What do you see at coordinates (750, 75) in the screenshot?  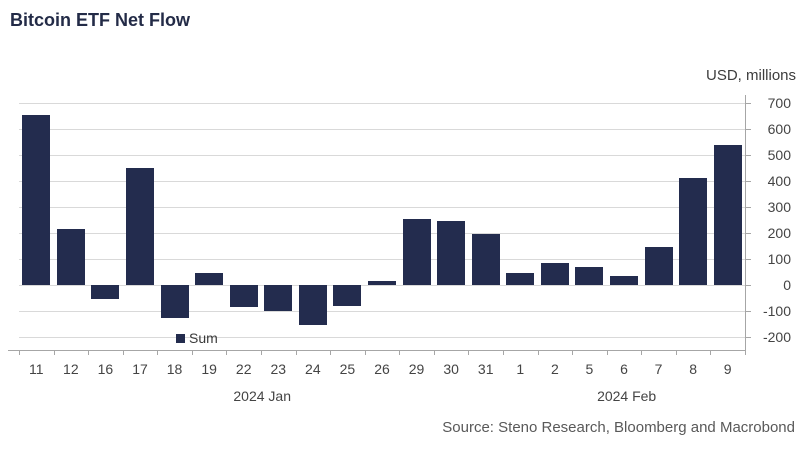 I see `y-axis-unit-label: USD, millions` at bounding box center [750, 75].